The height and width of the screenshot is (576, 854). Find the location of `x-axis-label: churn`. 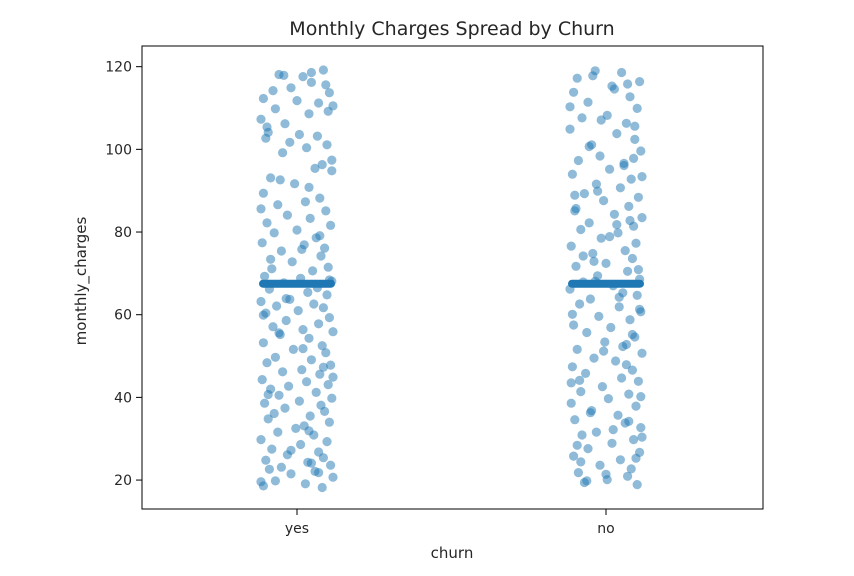

x-axis-label: churn is located at coordinates (452, 553).